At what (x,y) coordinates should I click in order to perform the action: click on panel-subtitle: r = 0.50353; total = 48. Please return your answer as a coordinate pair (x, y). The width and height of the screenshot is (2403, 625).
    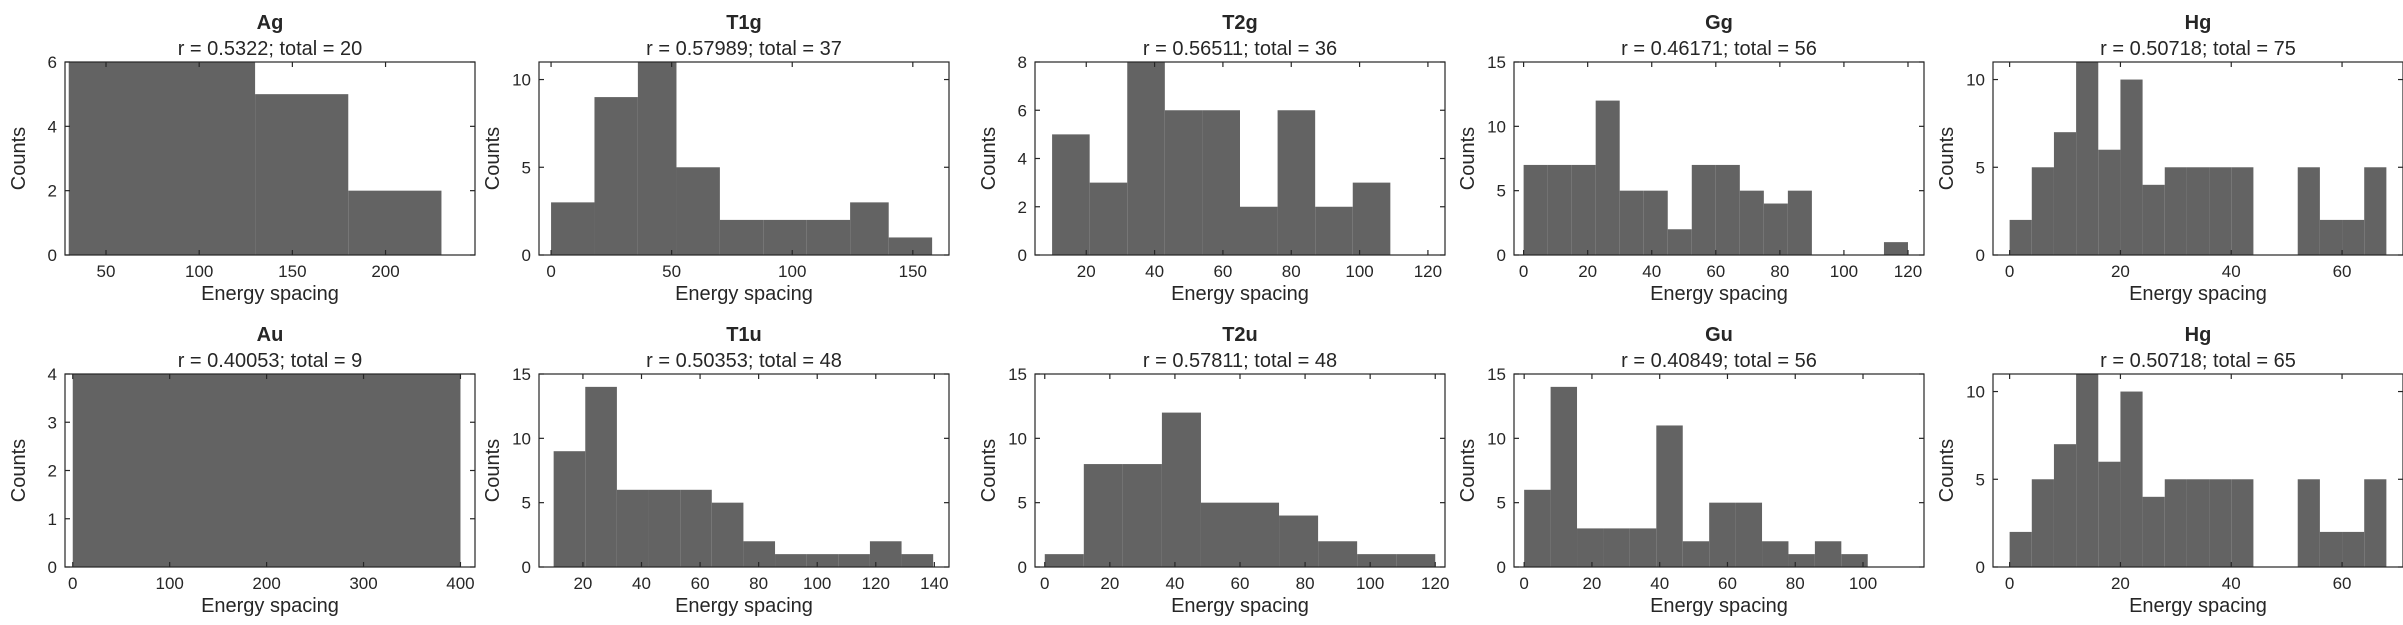
    Looking at the image, I should click on (744, 361).